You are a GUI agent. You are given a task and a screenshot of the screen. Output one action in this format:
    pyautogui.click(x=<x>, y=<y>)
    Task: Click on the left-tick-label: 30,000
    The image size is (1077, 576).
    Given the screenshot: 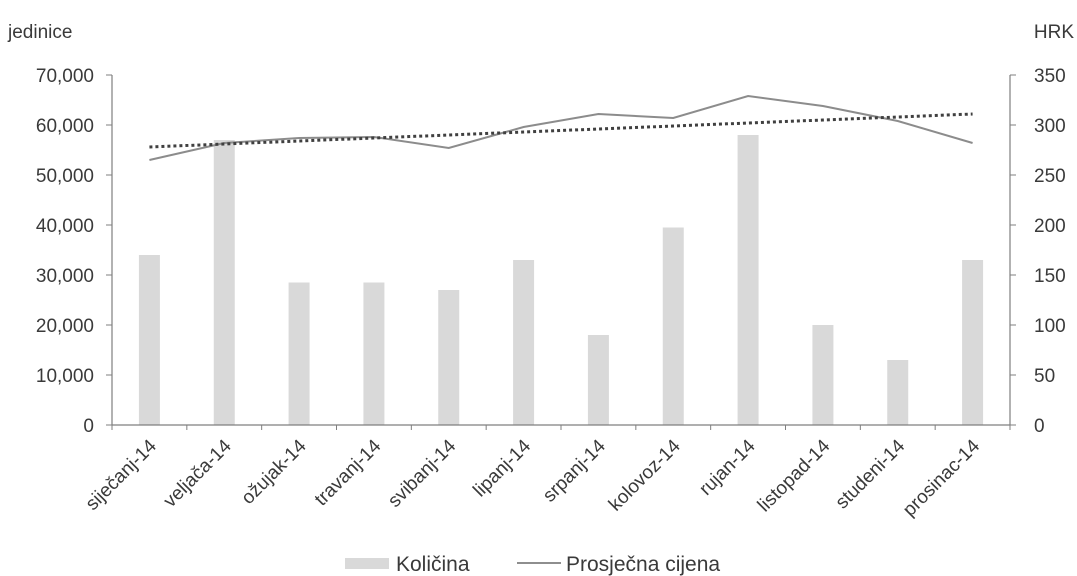 What is the action you would take?
    pyautogui.click(x=65, y=276)
    